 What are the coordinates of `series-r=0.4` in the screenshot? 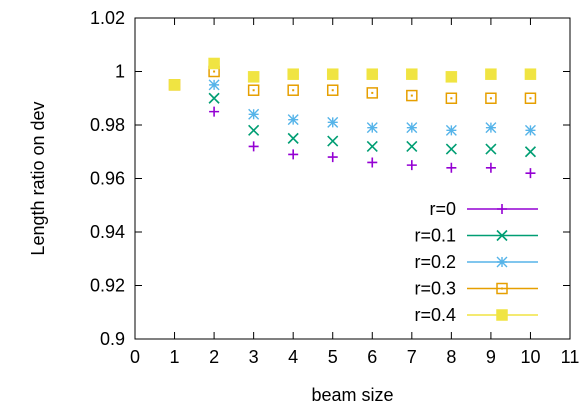 It's located at (352, 74).